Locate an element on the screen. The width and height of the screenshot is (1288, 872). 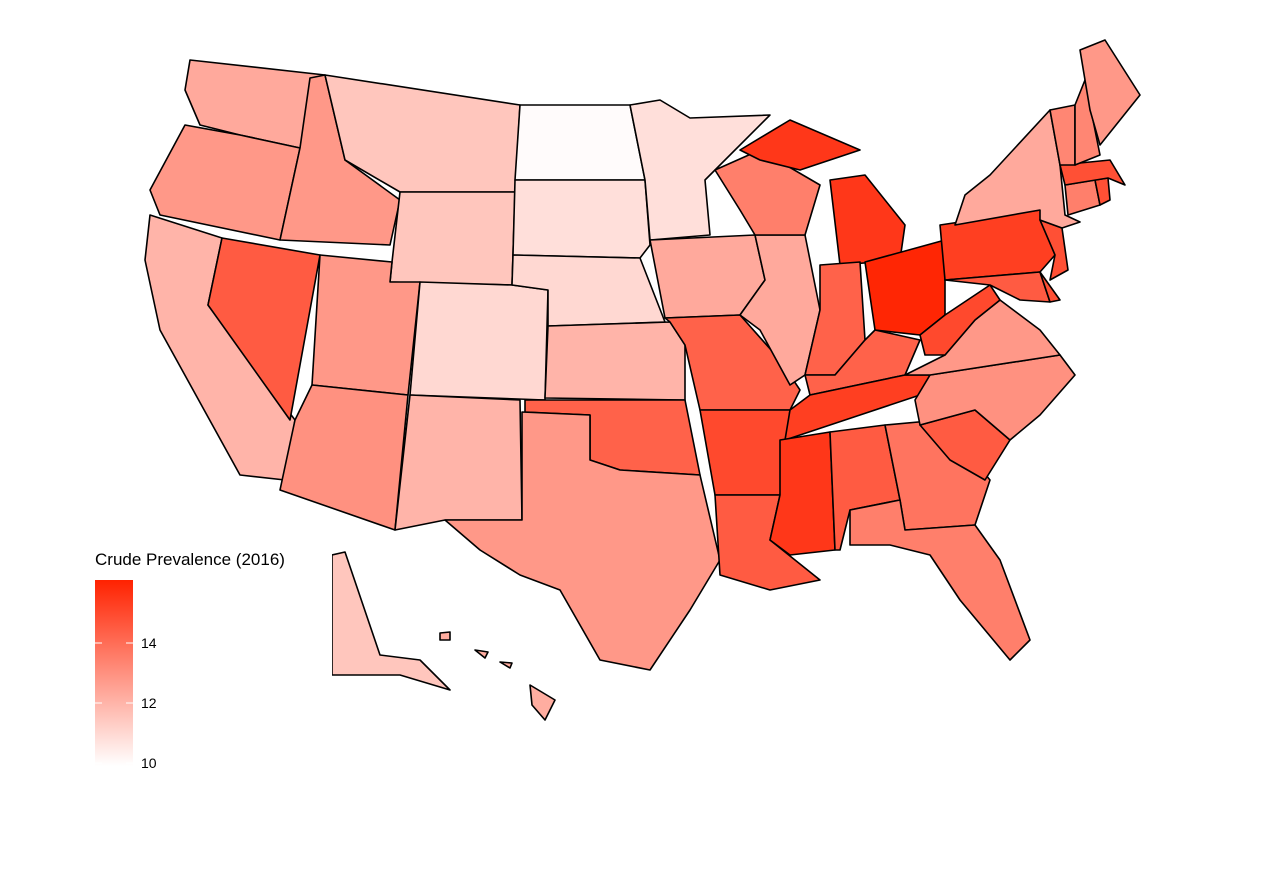
colorbar is located at coordinates (114, 673).